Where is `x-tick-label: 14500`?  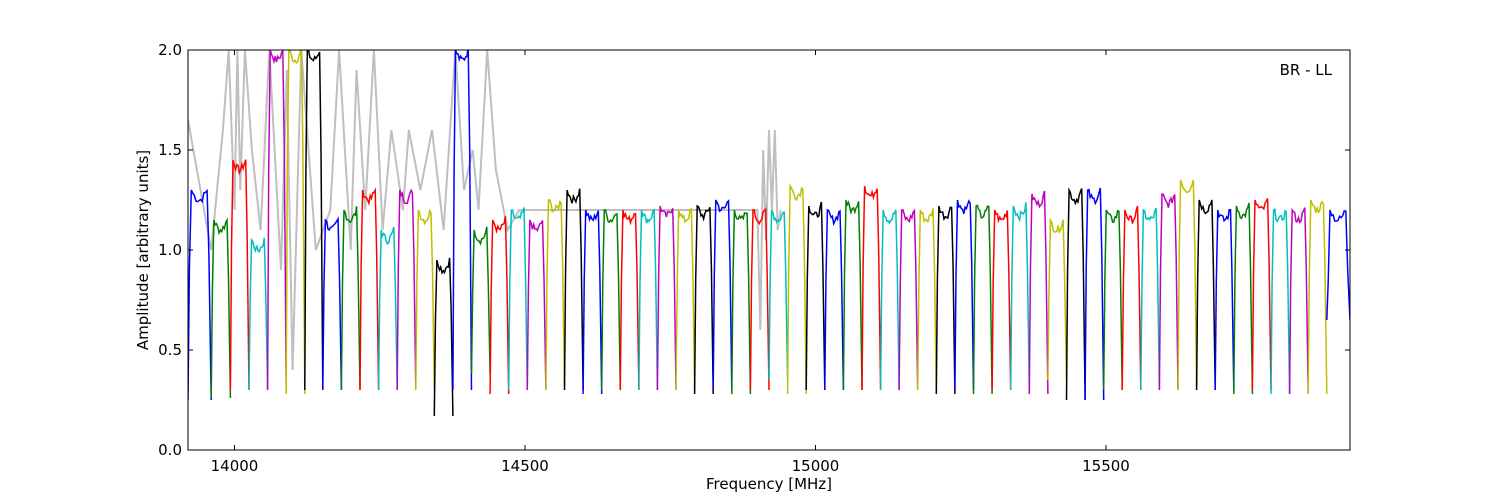 x-tick-label: 14500 is located at coordinates (525, 466).